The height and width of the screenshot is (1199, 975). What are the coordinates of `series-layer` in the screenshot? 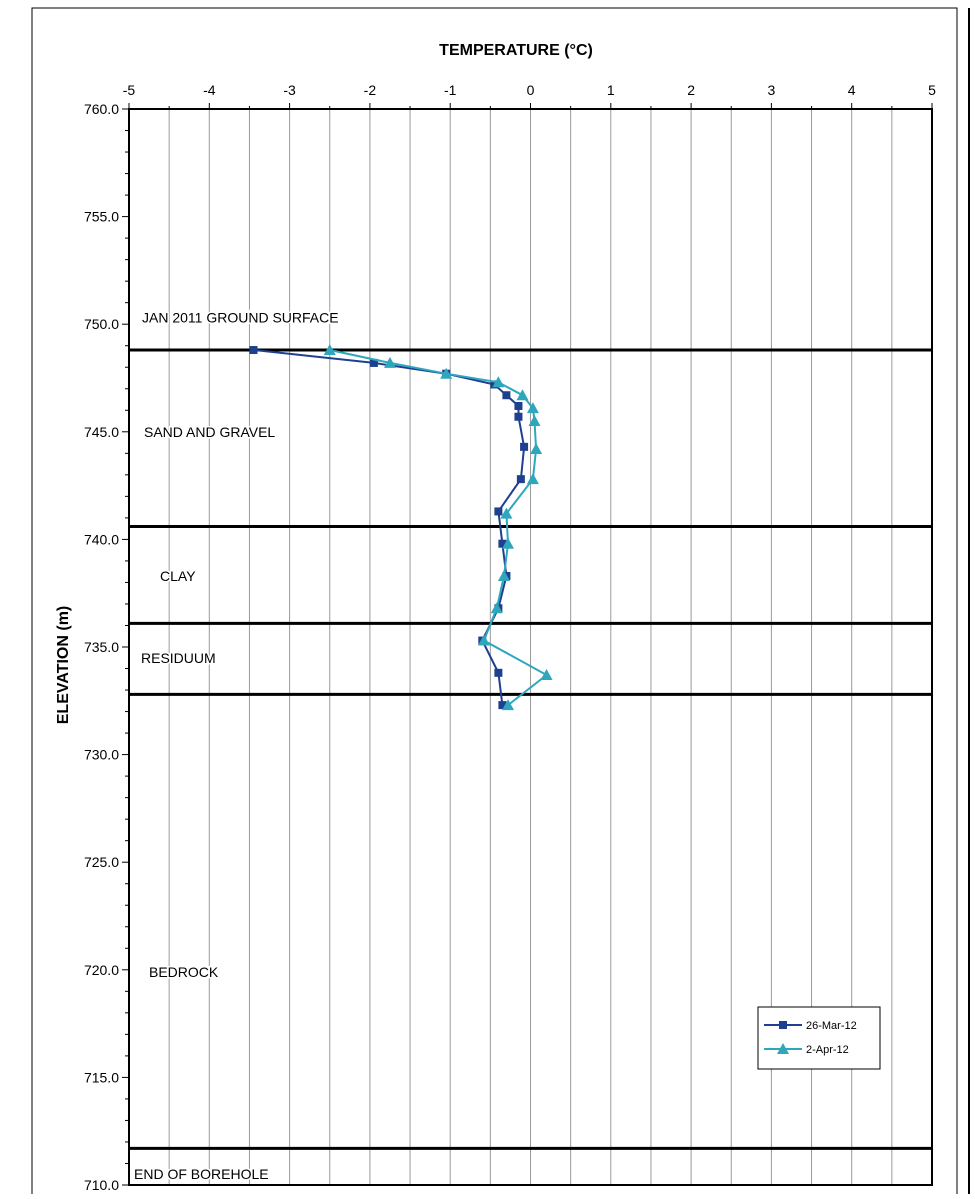 It's located at (401, 527).